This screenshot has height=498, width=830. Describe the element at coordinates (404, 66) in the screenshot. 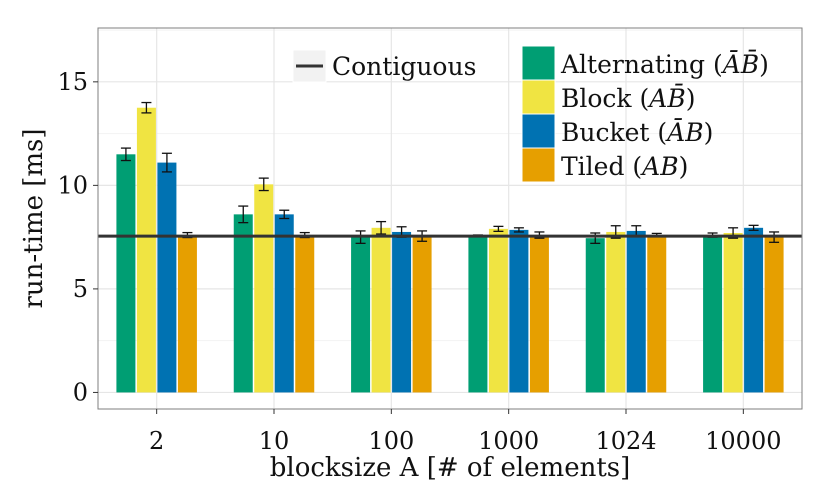

I see `legend-label-contiguous: Contiguous` at that location.